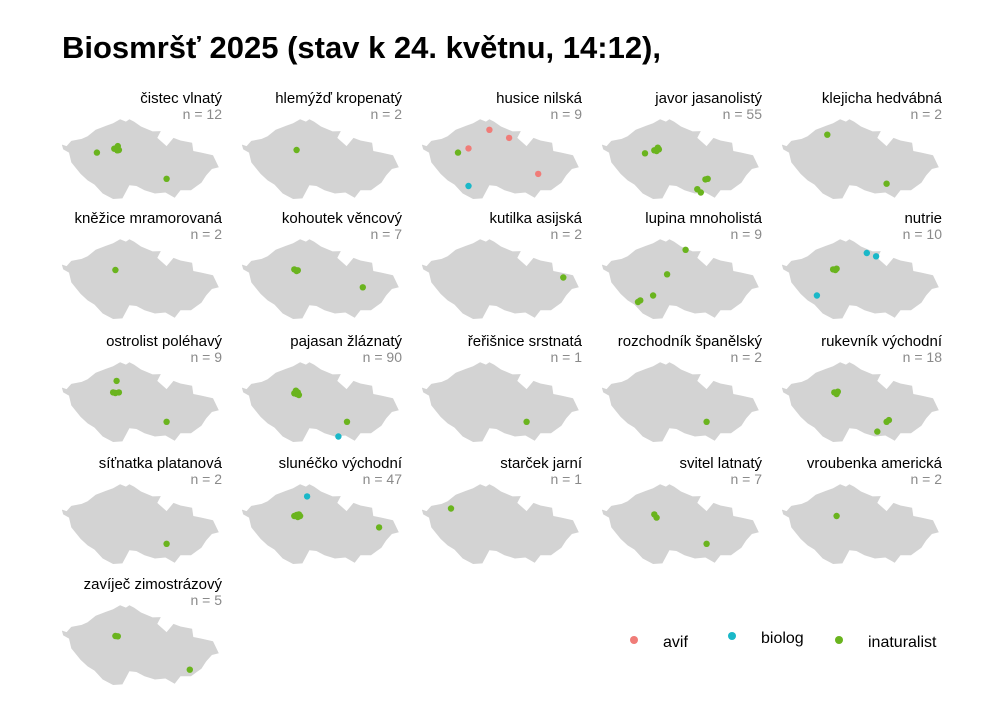 The image size is (1000, 722). I want to click on legend-label: biolog, so click(782, 638).